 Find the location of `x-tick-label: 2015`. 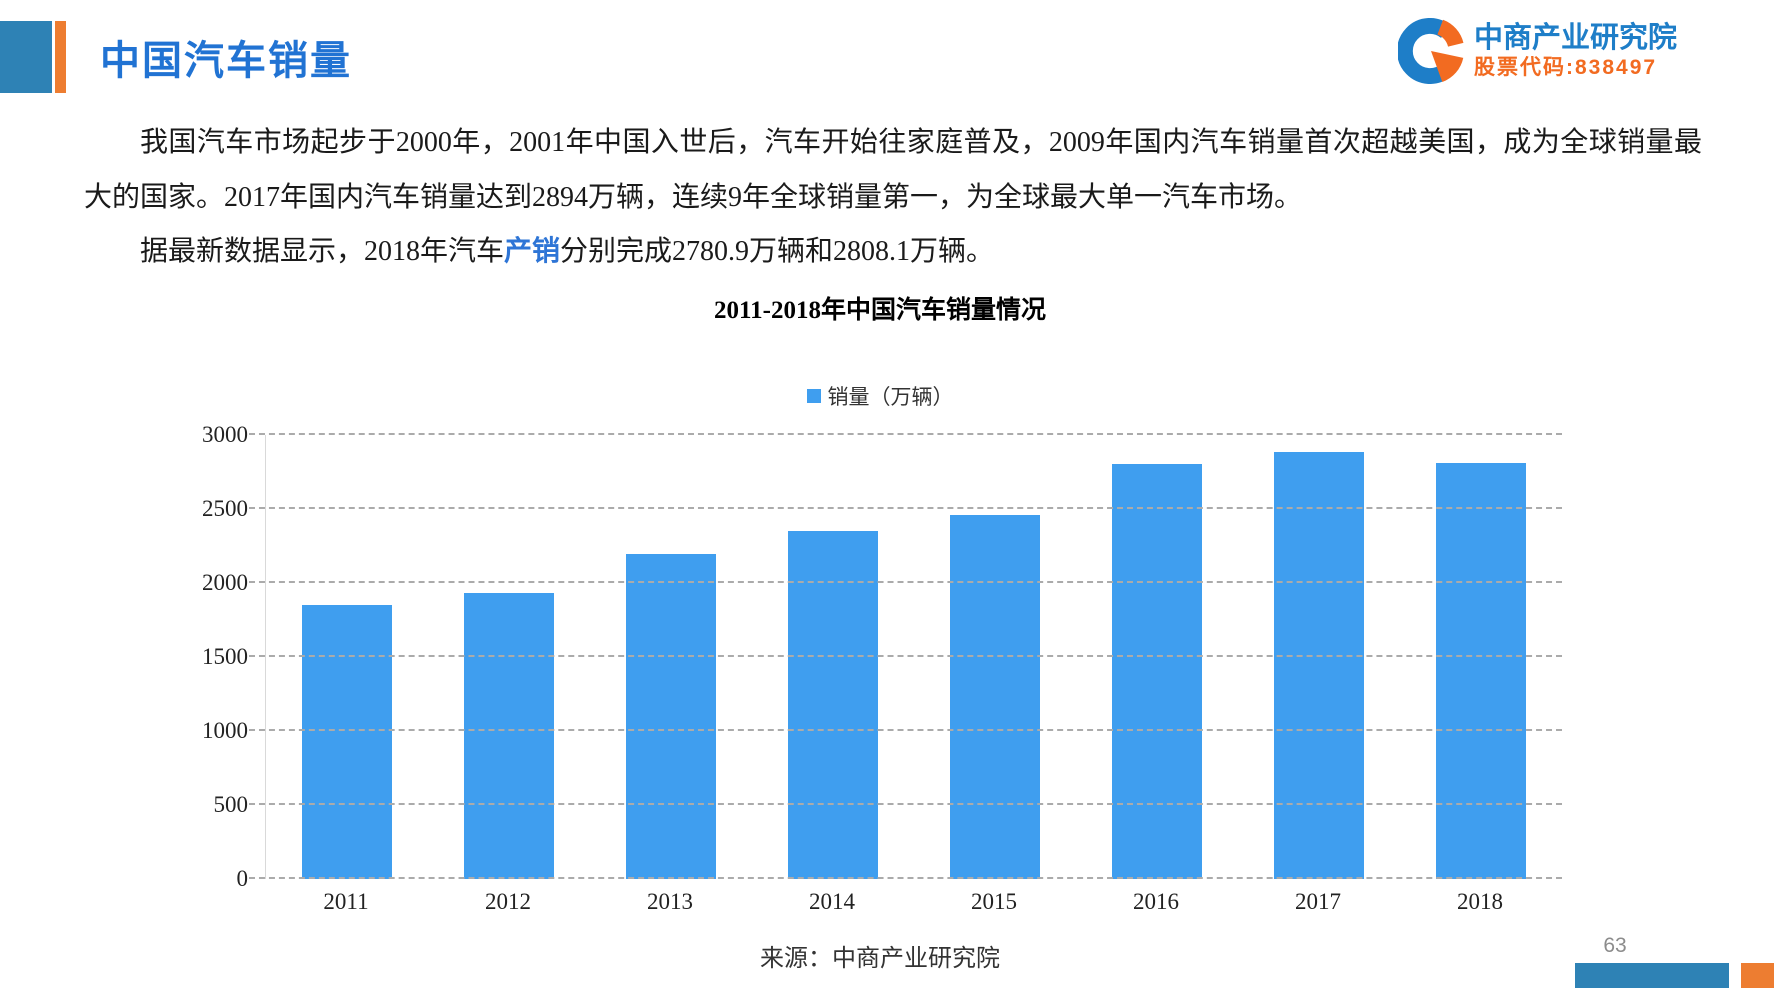

x-tick-label: 2015 is located at coordinates (994, 901).